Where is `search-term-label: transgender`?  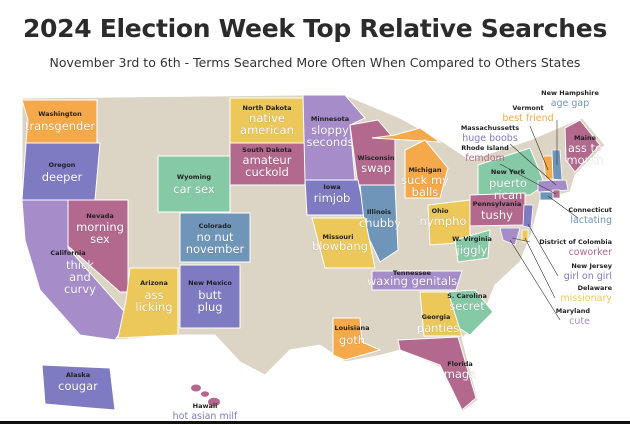 search-term-label: transgender is located at coordinates (60, 126).